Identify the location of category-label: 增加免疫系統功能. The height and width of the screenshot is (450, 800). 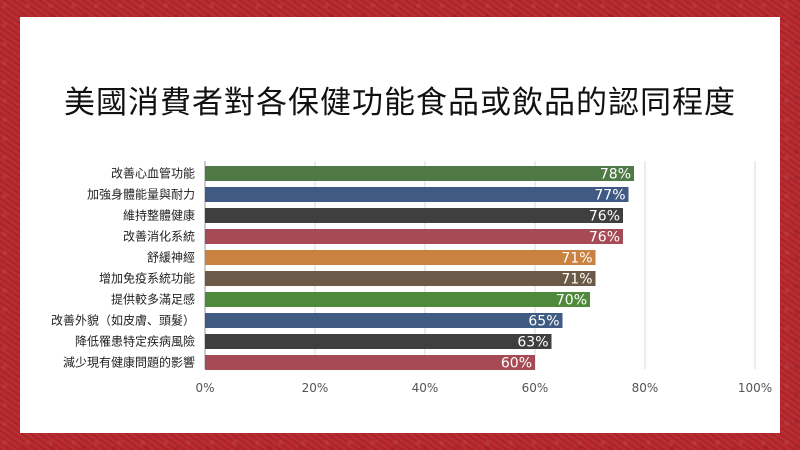
(147, 278).